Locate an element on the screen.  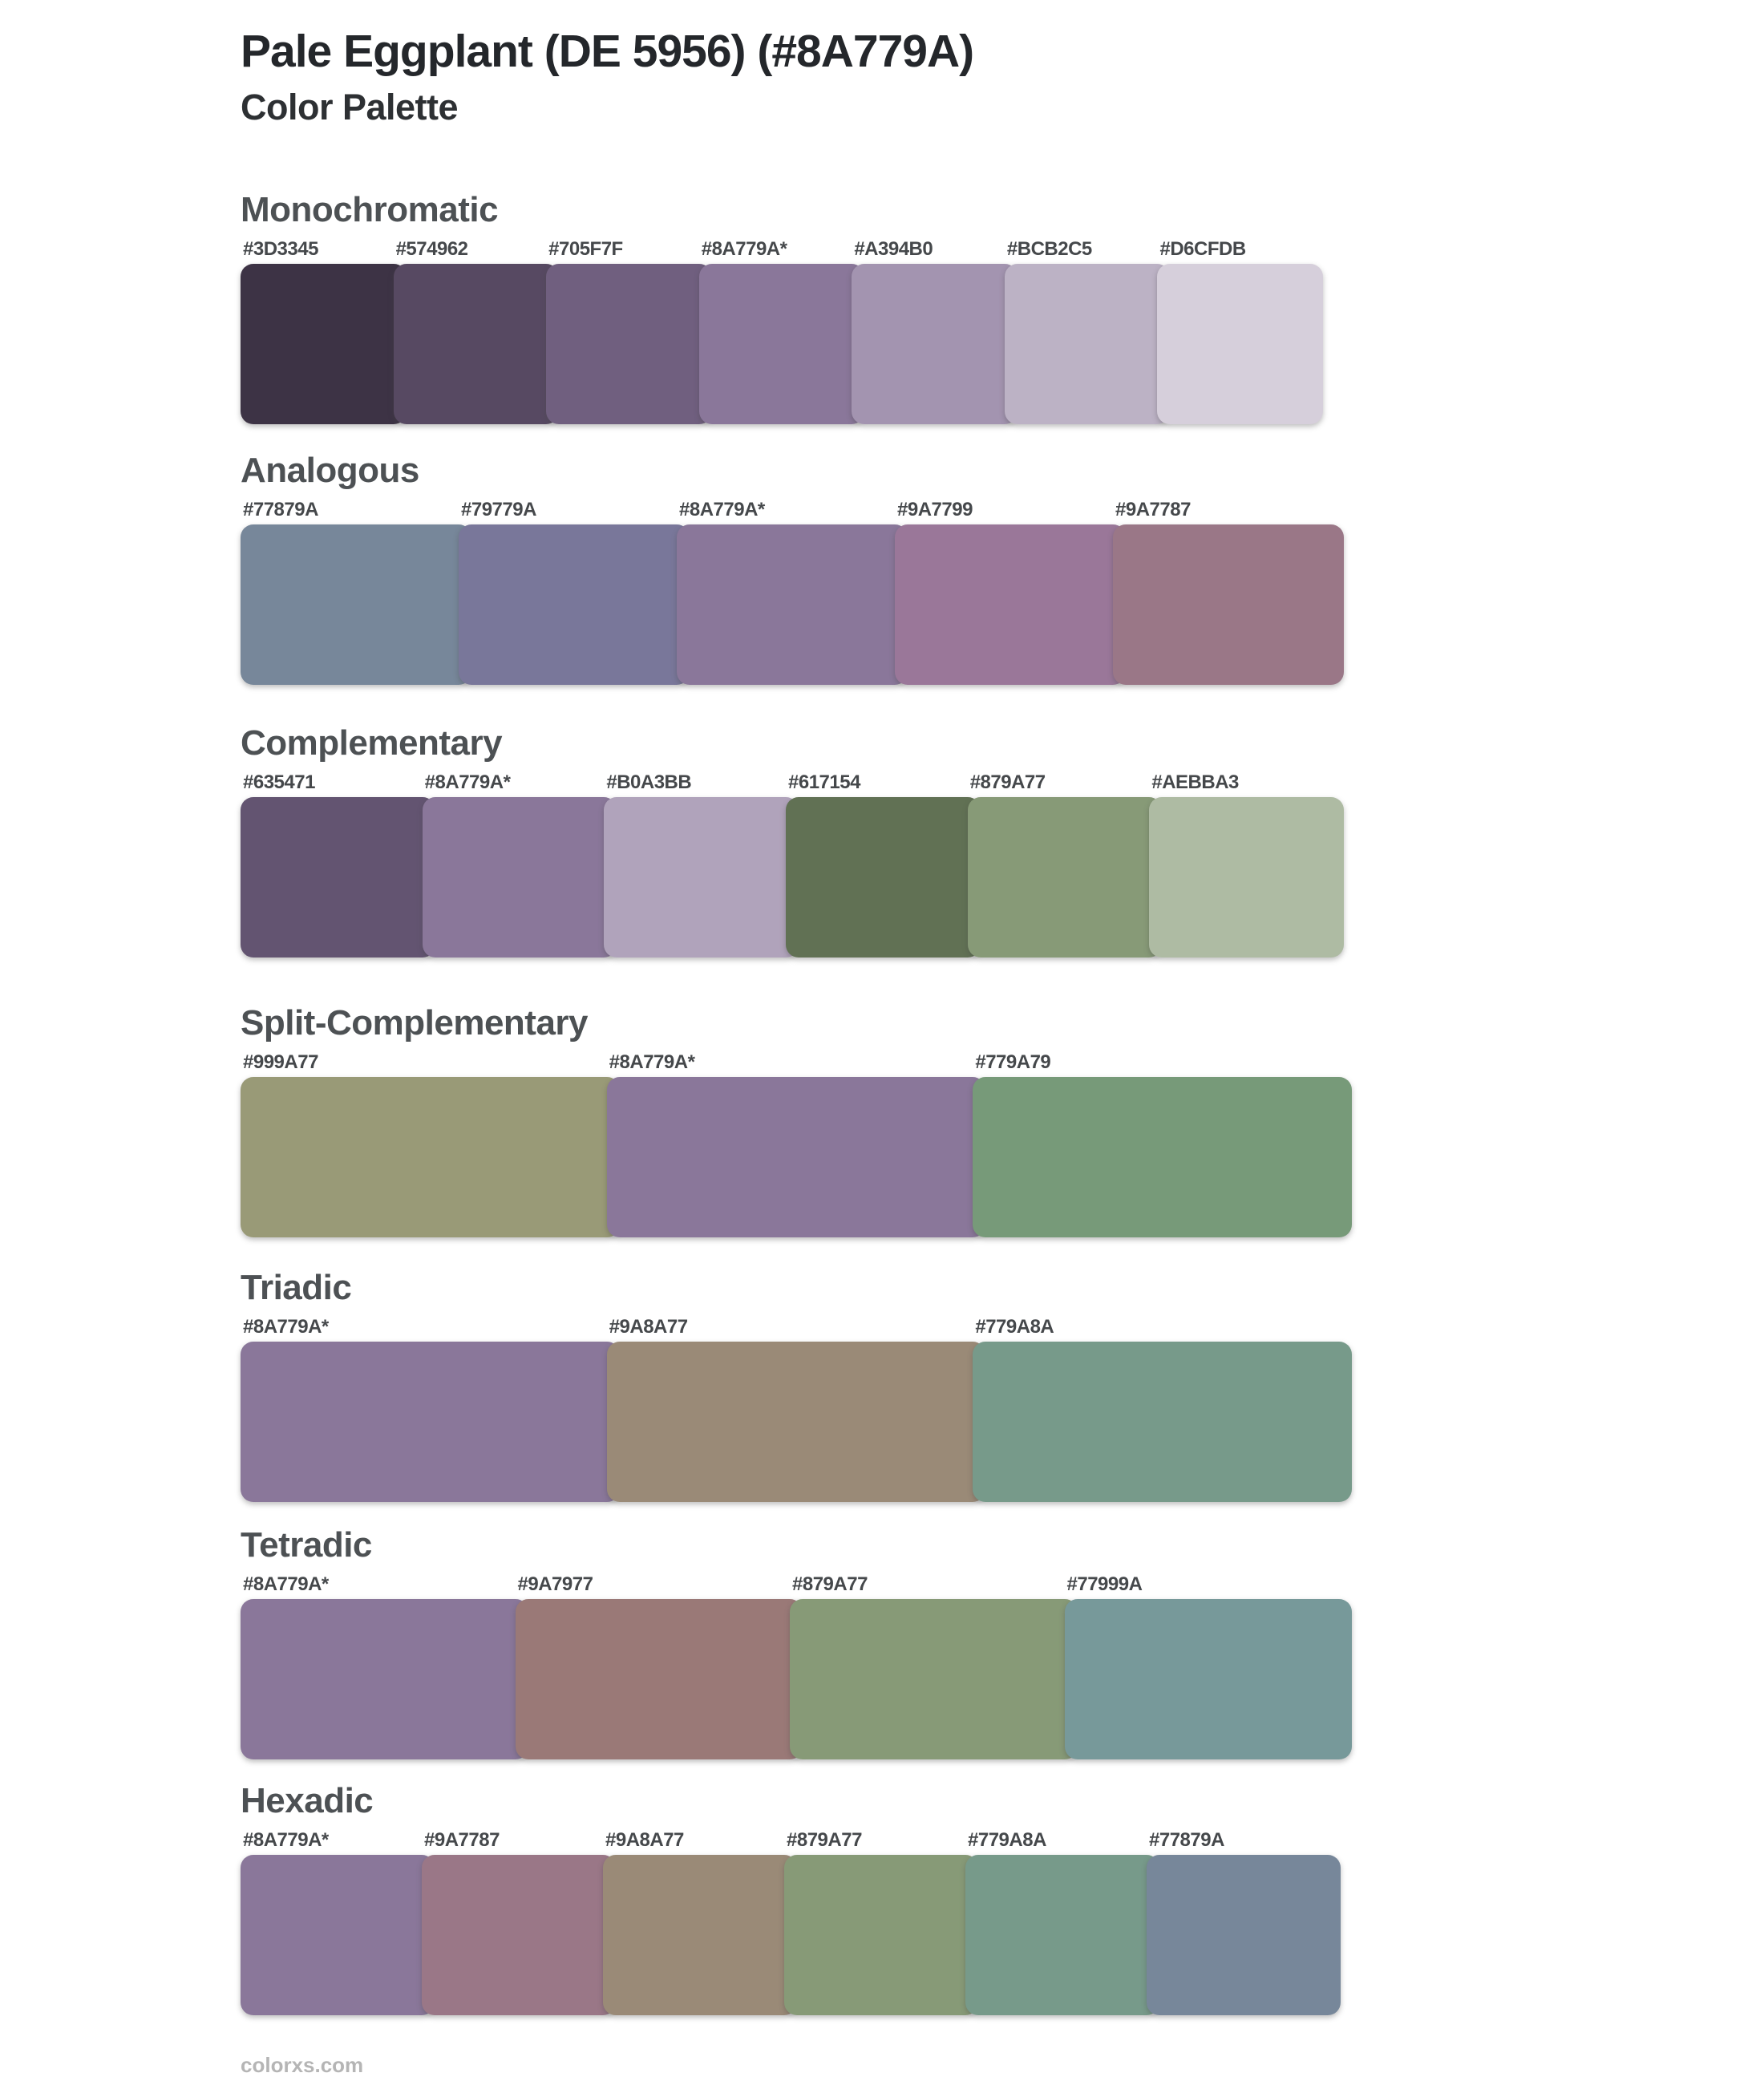
swatch-label-row: #8A779A* #9A7977 #879A77 #77999A is located at coordinates (796, 1584).